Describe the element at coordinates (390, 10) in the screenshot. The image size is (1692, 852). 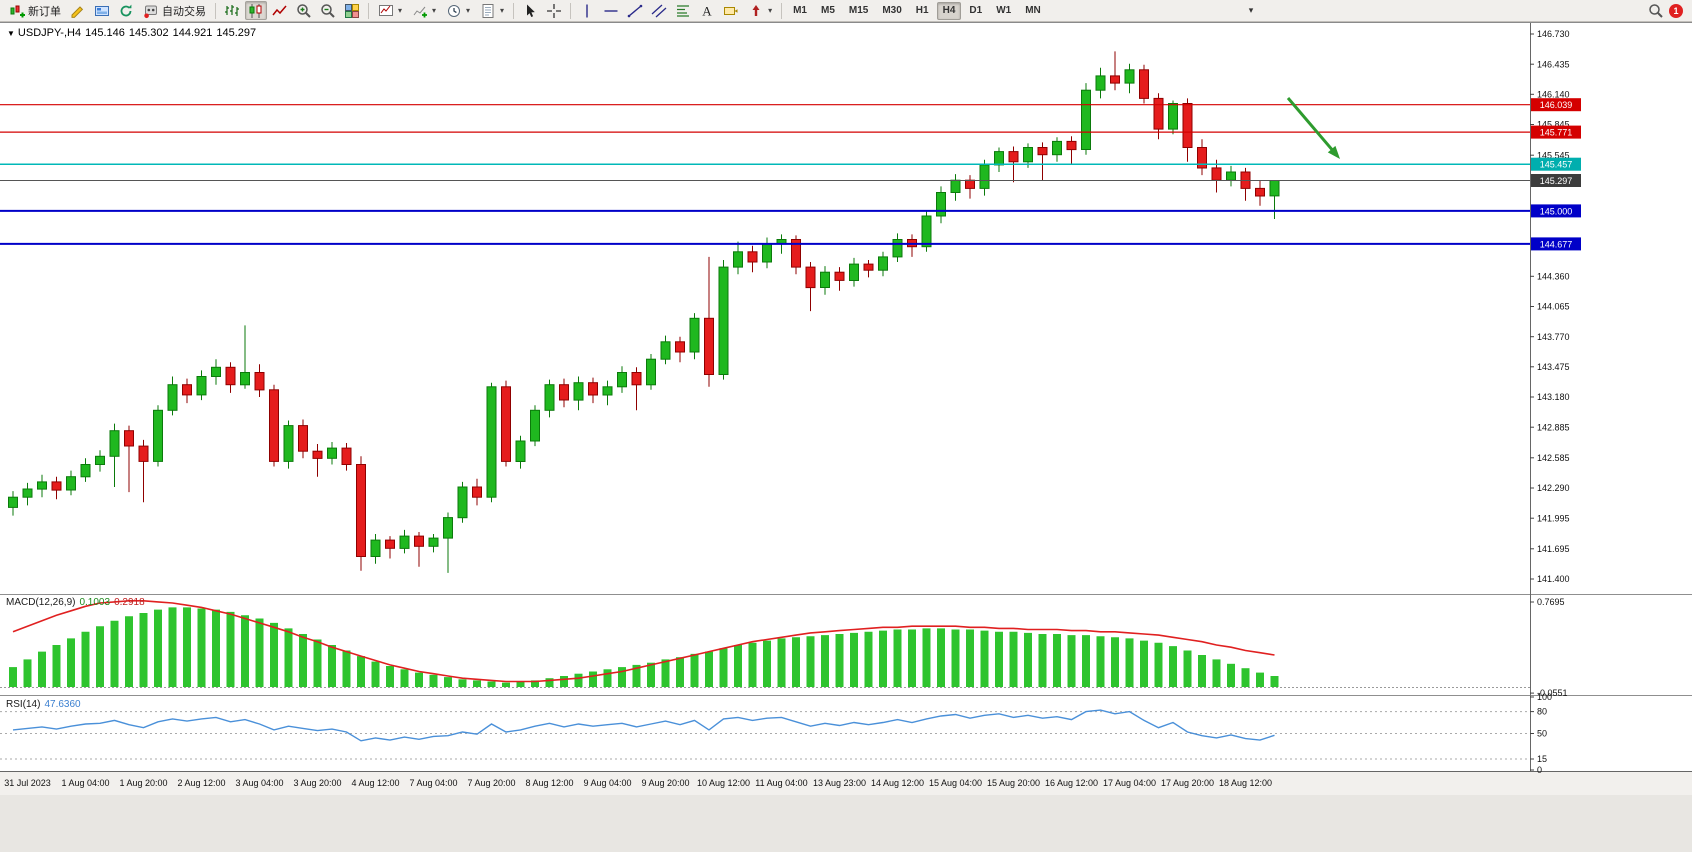
I see `new-chart-button: ▾` at that location.